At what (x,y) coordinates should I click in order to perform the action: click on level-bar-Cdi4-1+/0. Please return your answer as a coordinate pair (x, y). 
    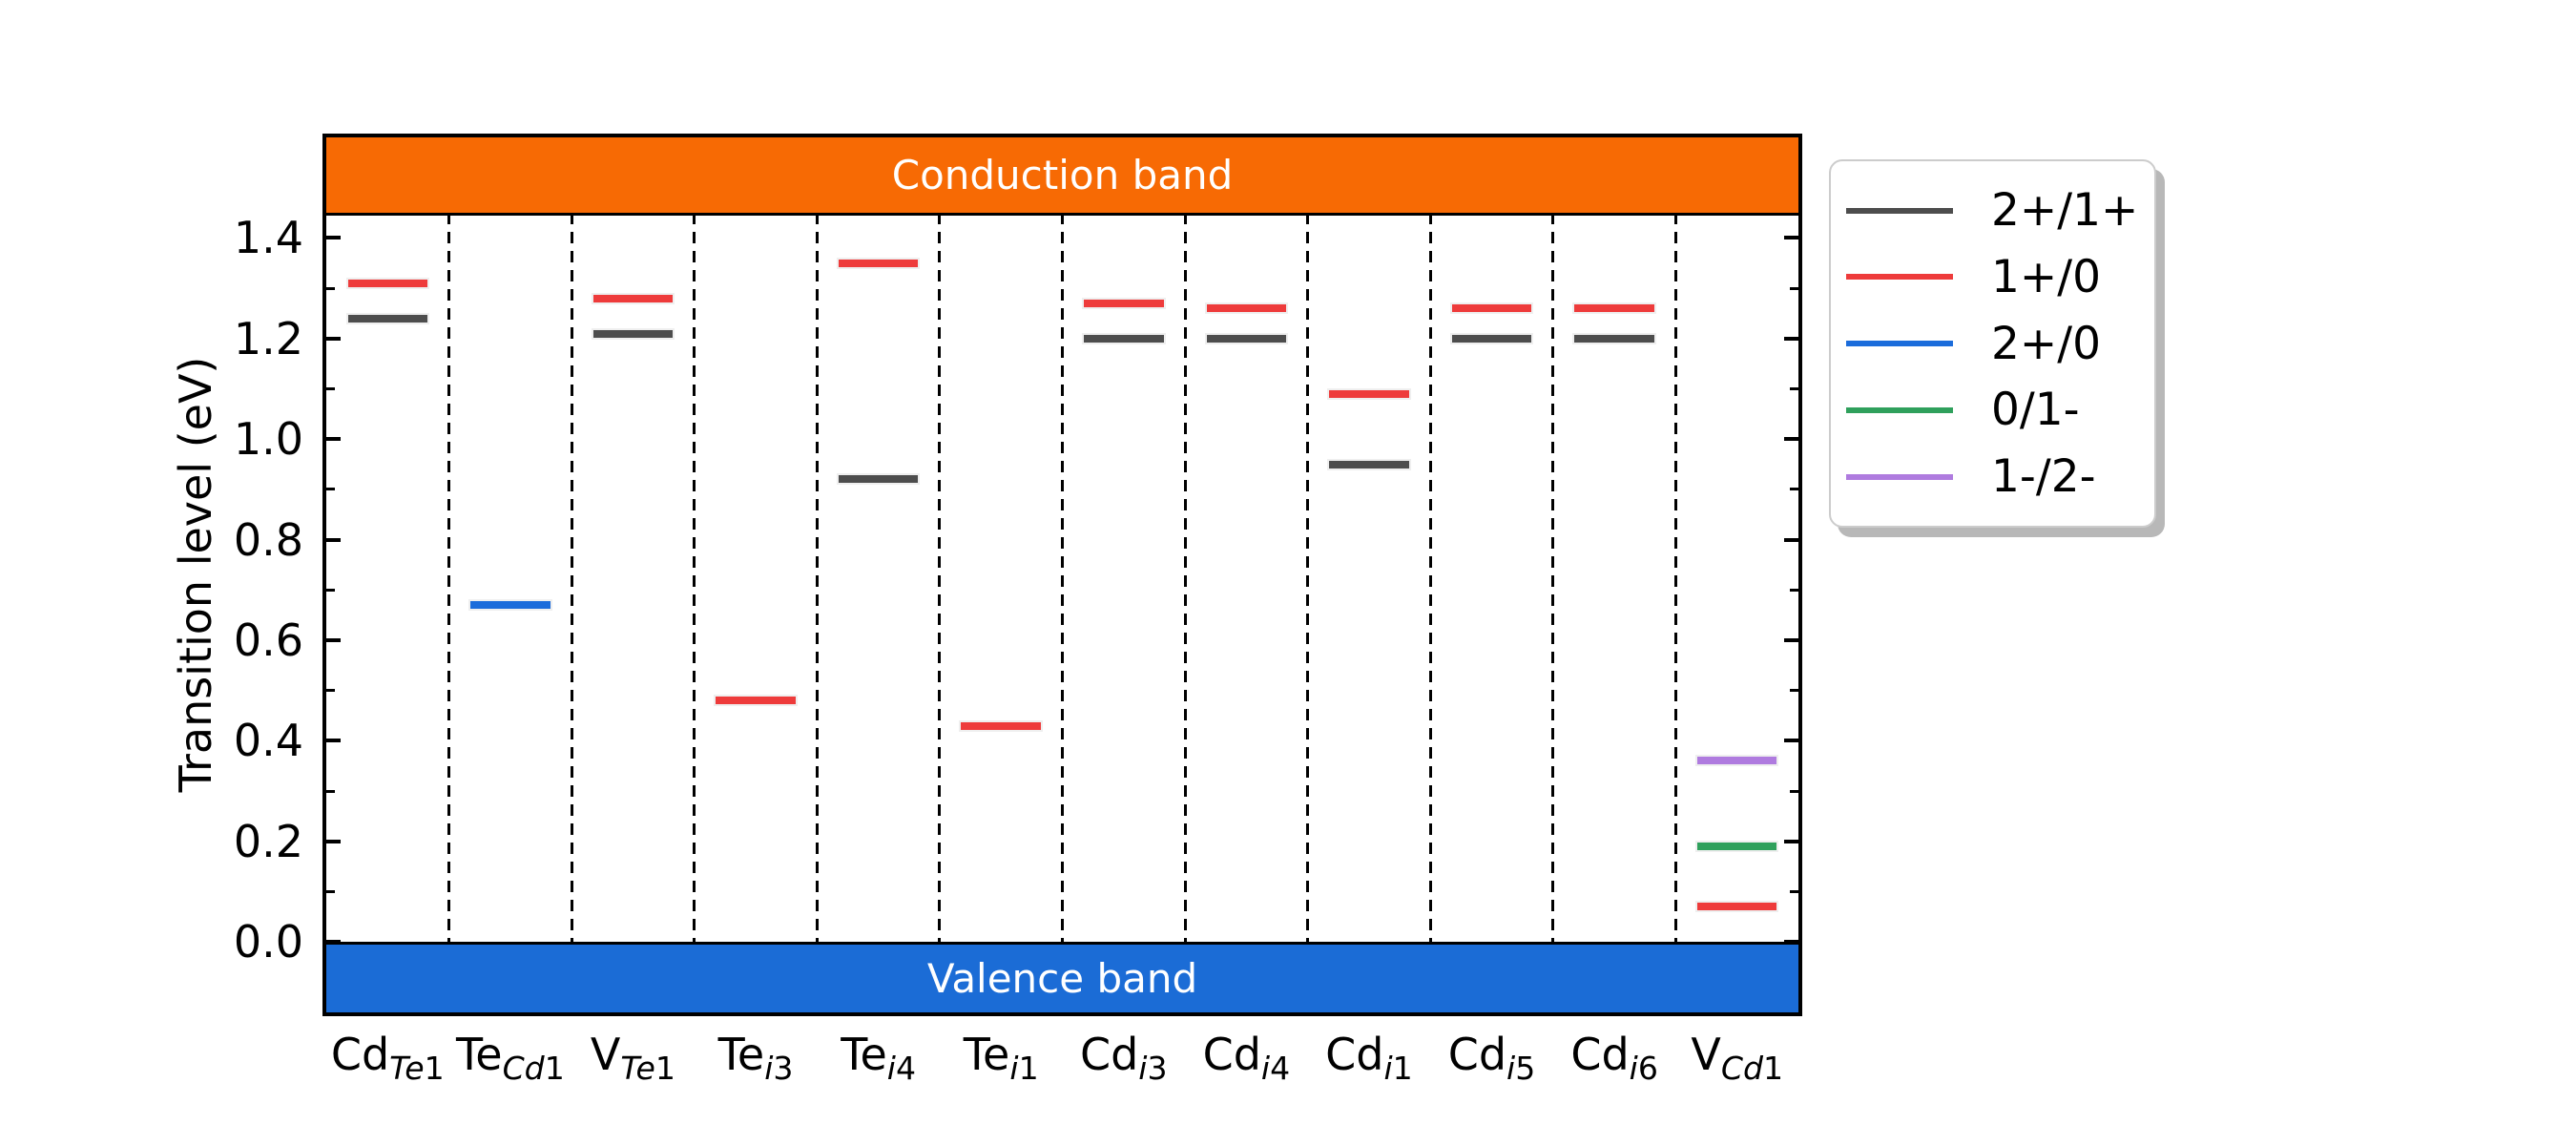
    Looking at the image, I should click on (1246, 309).